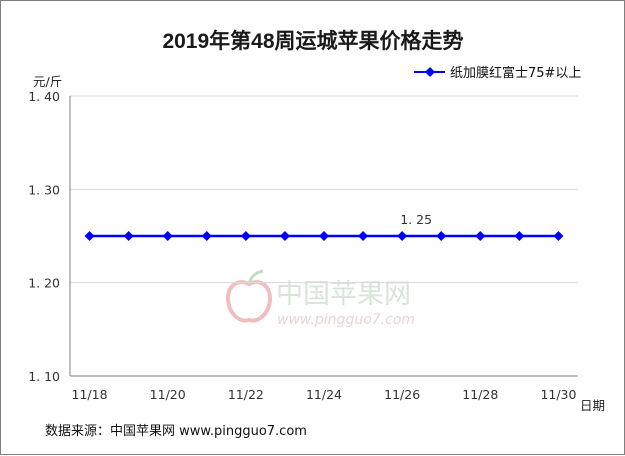 The image size is (625, 456). Describe the element at coordinates (402, 394) in the screenshot. I see `x-tick-label: 11/26` at that location.